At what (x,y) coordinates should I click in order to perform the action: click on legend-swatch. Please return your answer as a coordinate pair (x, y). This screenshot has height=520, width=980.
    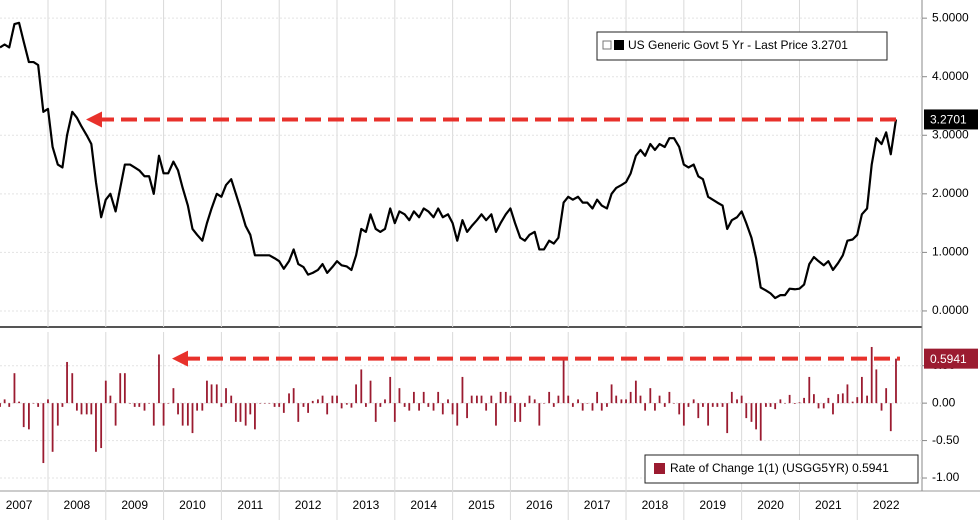
    Looking at the image, I should click on (619, 45).